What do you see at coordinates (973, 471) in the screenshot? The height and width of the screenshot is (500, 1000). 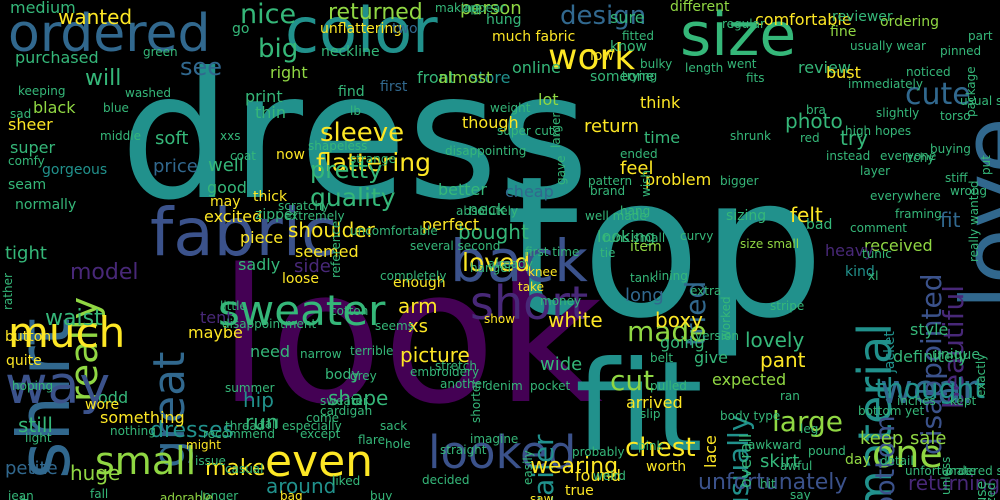 I see `word-ordered-size: ordered size` at bounding box center [973, 471].